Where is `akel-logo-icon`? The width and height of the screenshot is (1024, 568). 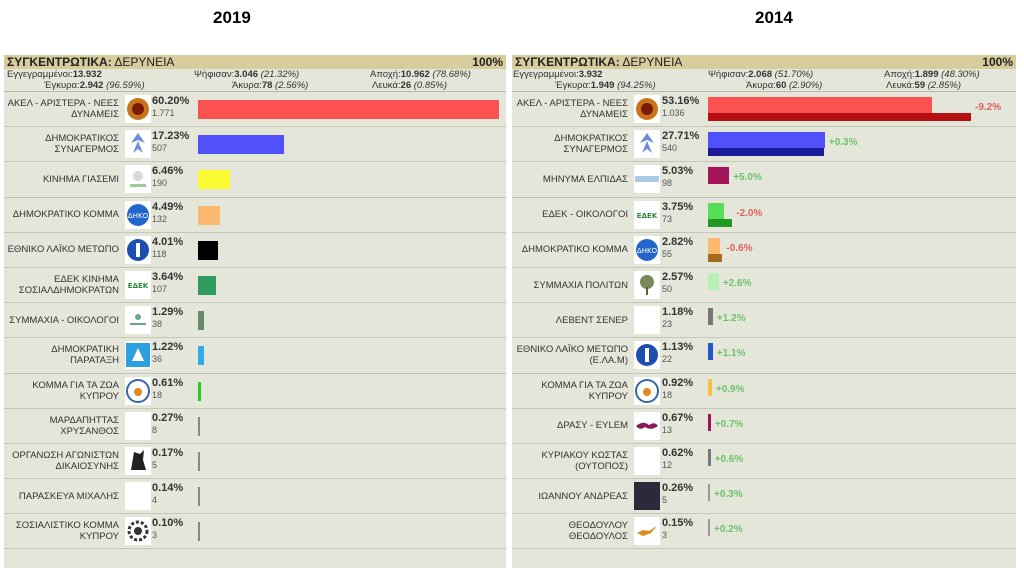 akel-logo-icon is located at coordinates (647, 109).